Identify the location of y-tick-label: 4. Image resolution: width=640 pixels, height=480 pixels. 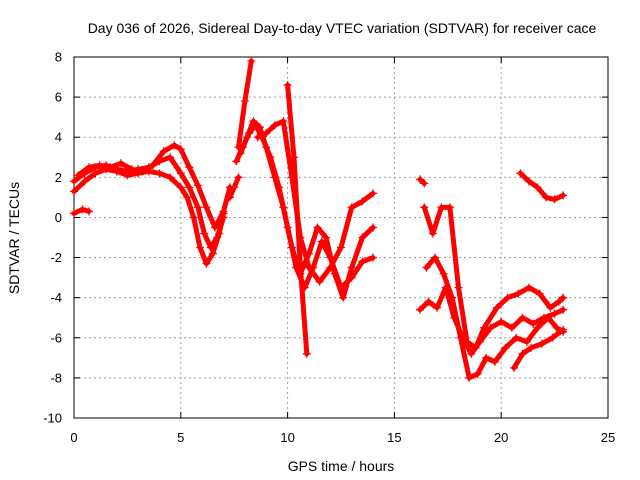
(58, 137).